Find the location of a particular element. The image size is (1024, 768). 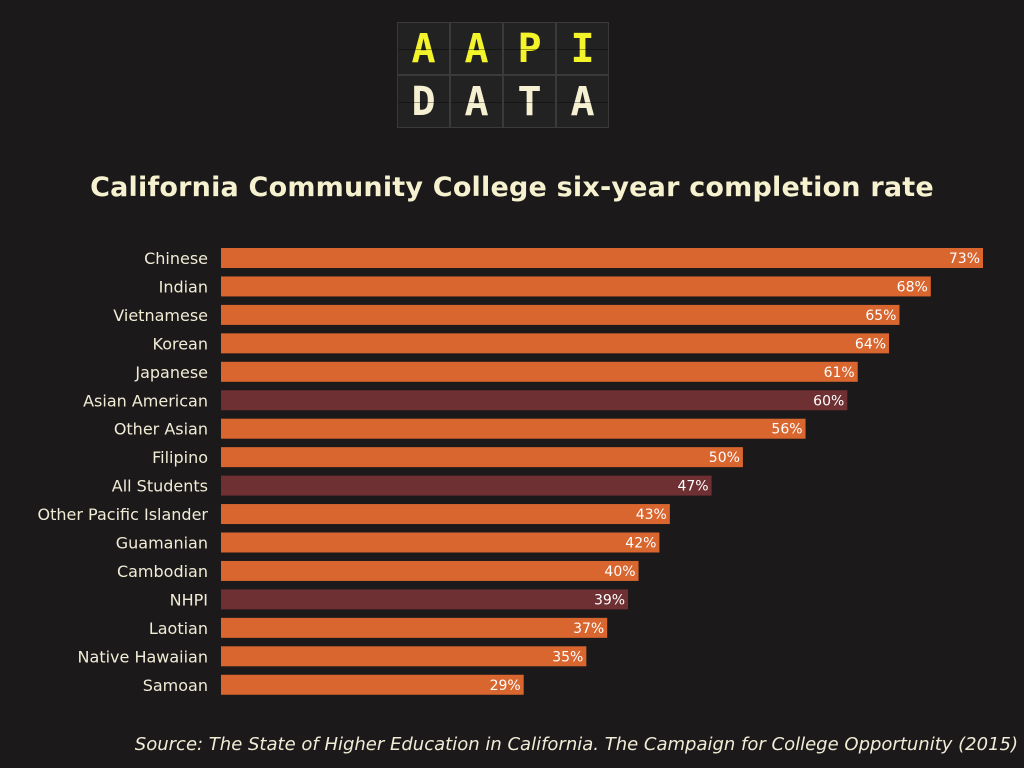

category-label: Guamanian is located at coordinates (162, 543).